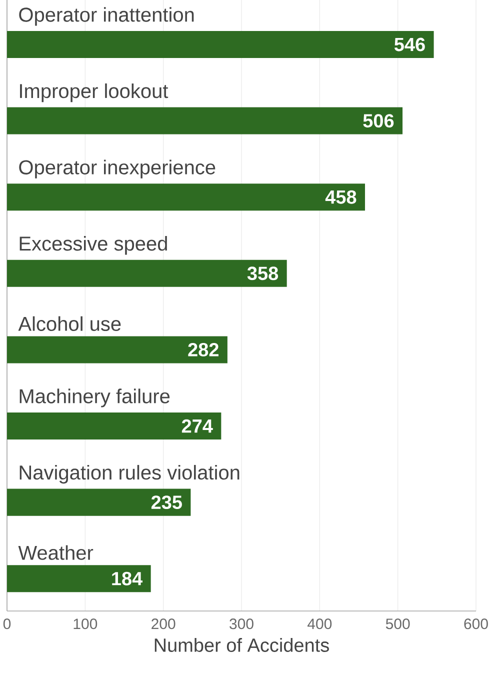 The width and height of the screenshot is (493, 678). I want to click on data-label: 235, so click(166, 503).